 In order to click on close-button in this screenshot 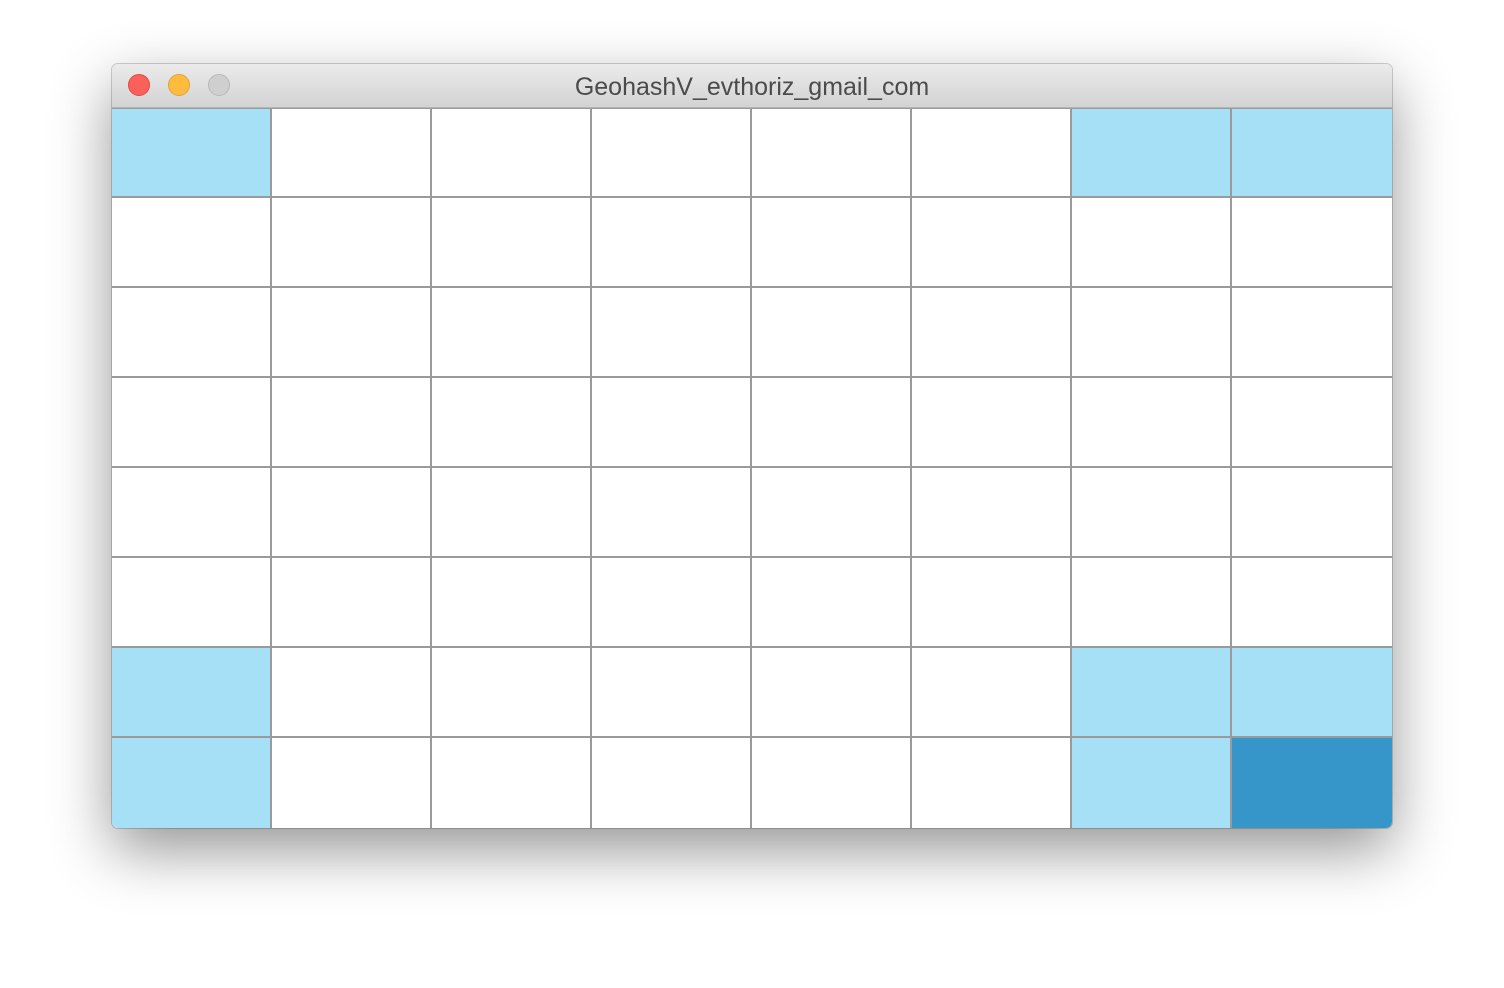, I will do `click(139, 85)`.